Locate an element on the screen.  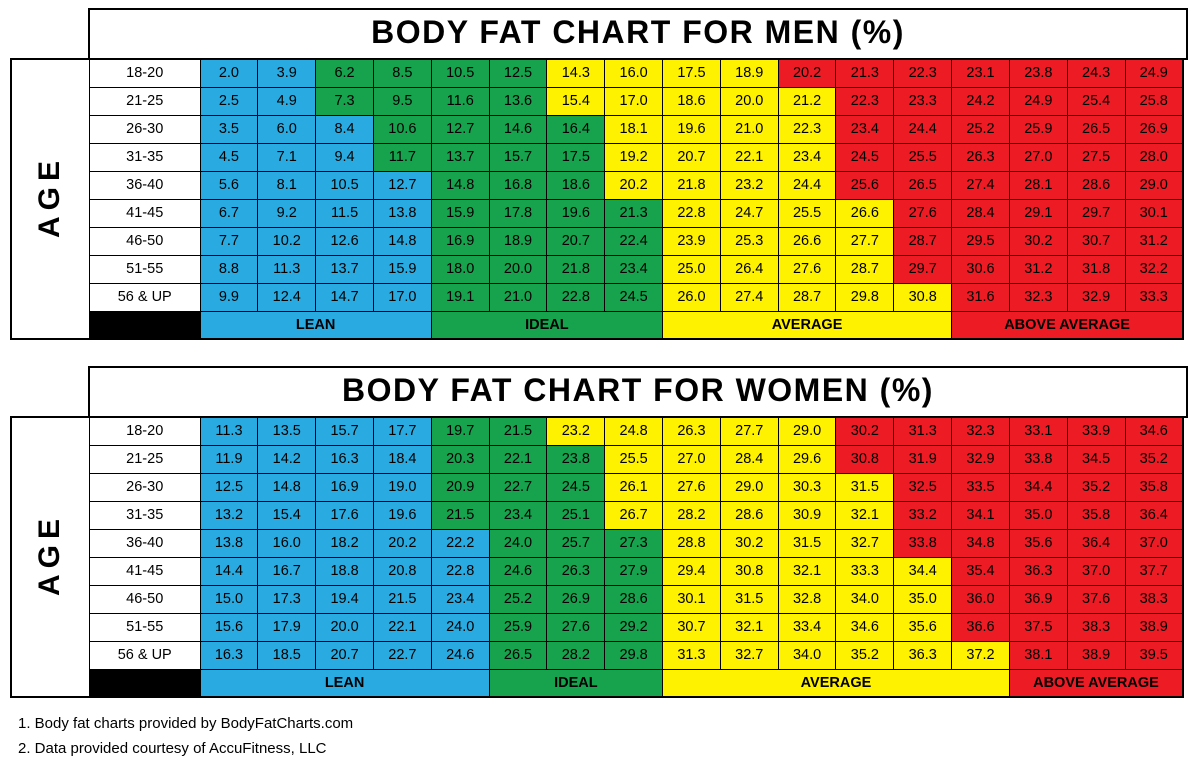
body-fat-value-cell: 30.8 is located at coordinates (865, 459).